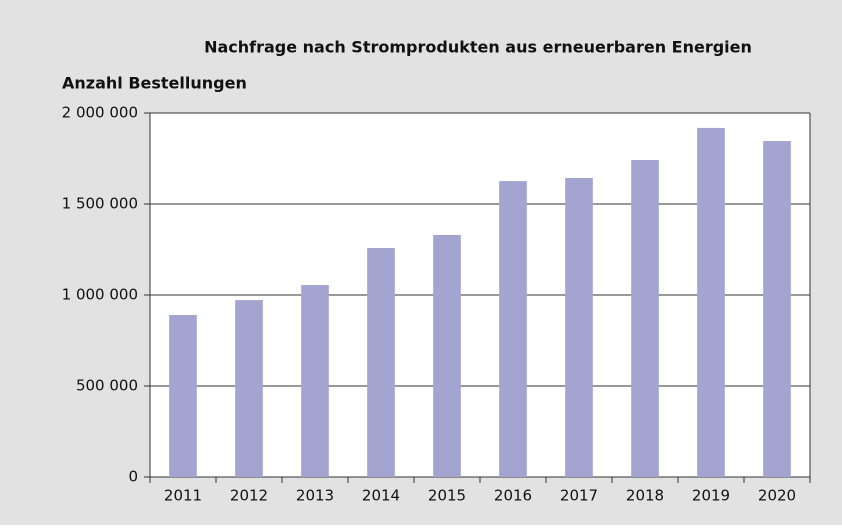 The image size is (842, 529). I want to click on y-axis-label: Anzahl Bestellungen, so click(154, 83).